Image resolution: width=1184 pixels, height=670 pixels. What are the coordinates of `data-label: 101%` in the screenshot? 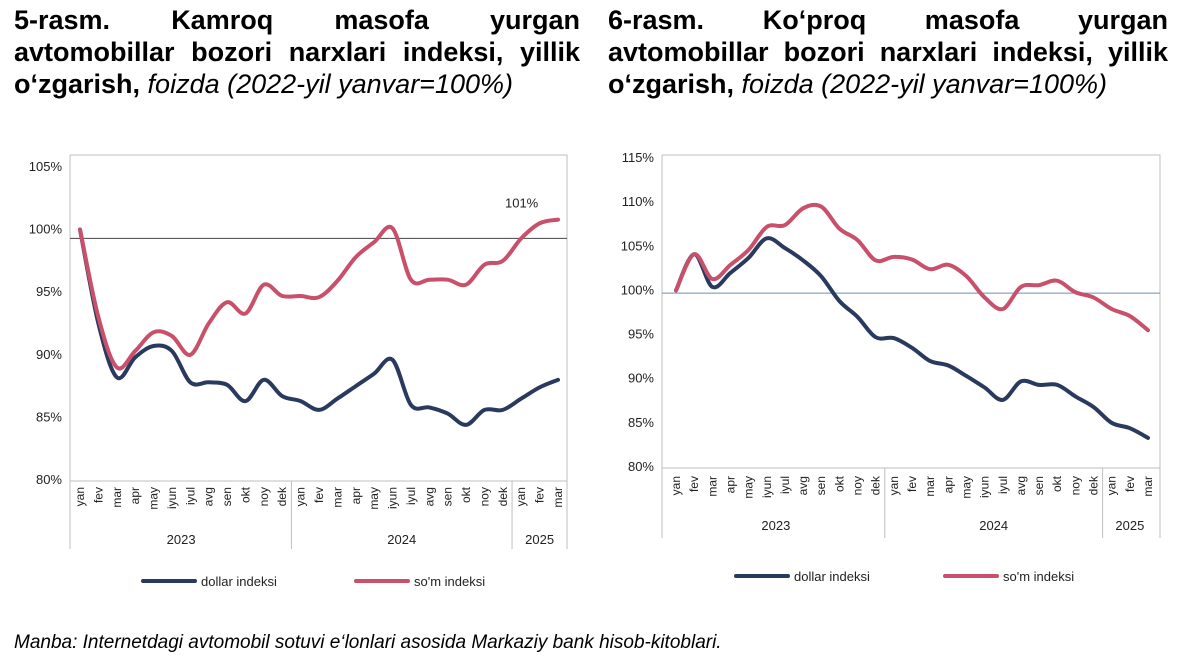 It's located at (522, 202).